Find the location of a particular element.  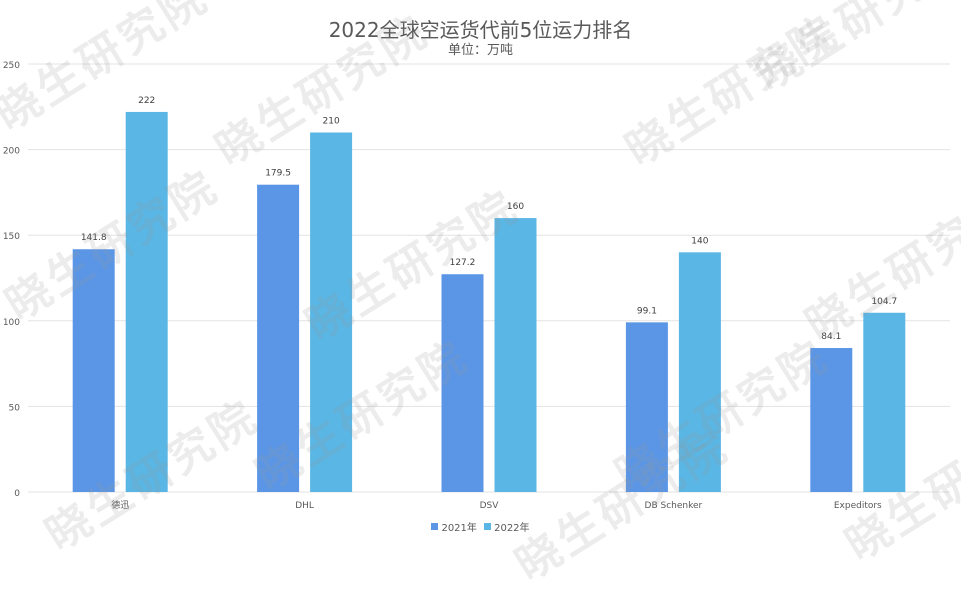

x-tick-label: Expeditors is located at coordinates (858, 506).